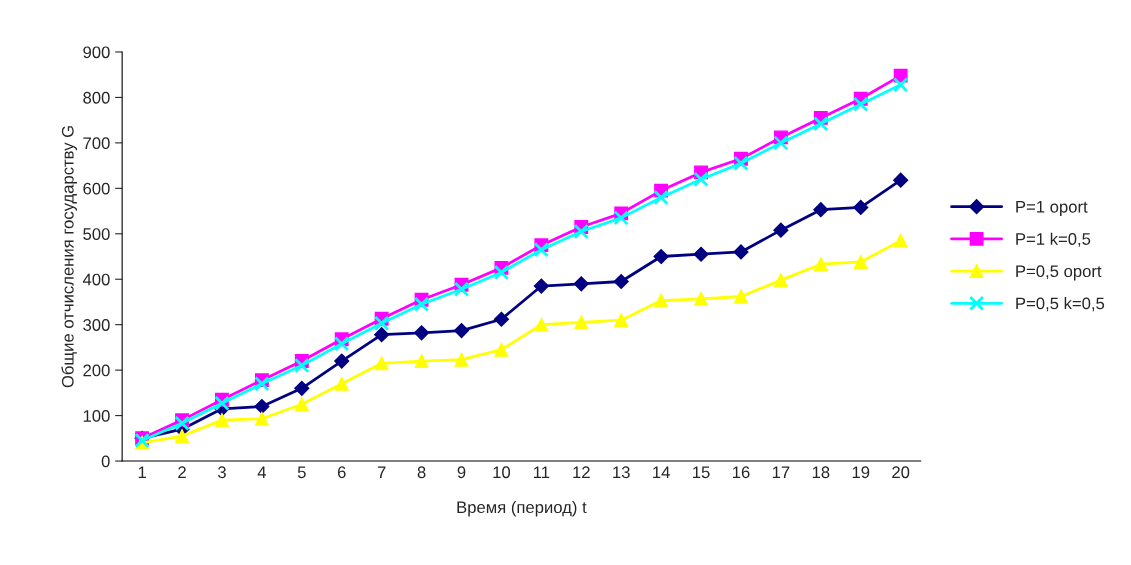 The width and height of the screenshot is (1131, 565). Describe the element at coordinates (96, 325) in the screenshot. I see `y-tick-label: 300` at that location.